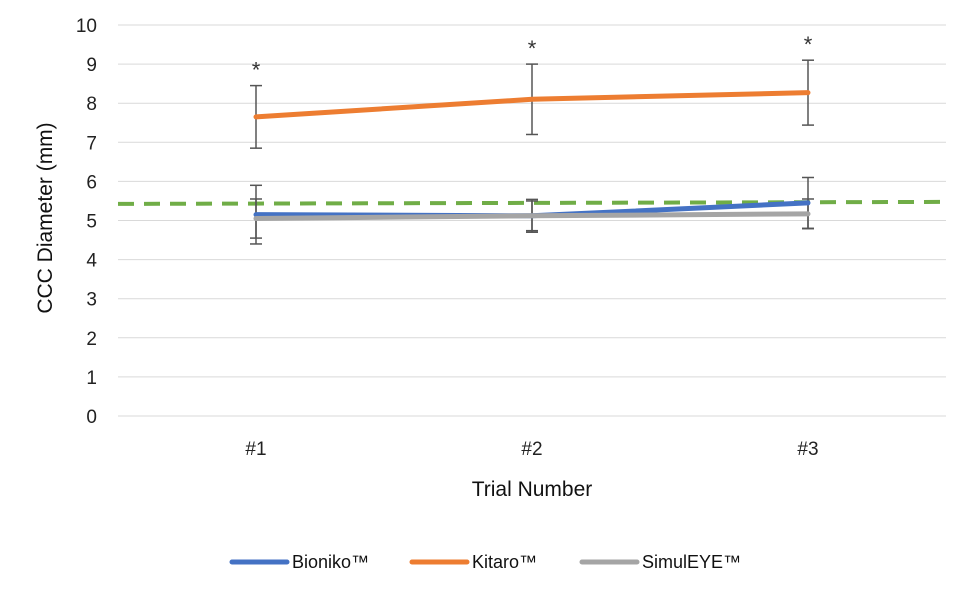  Describe the element at coordinates (86, 26) in the screenshot. I see `y-tick-label: 10` at that location.